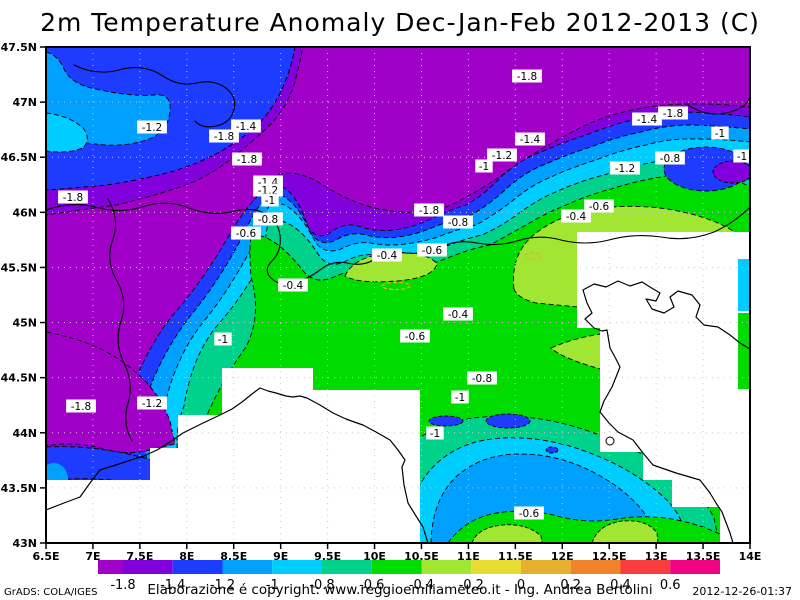  Describe the element at coordinates (19, 157) in the screenshot. I see `y-axis-label: 46.5N` at that location.